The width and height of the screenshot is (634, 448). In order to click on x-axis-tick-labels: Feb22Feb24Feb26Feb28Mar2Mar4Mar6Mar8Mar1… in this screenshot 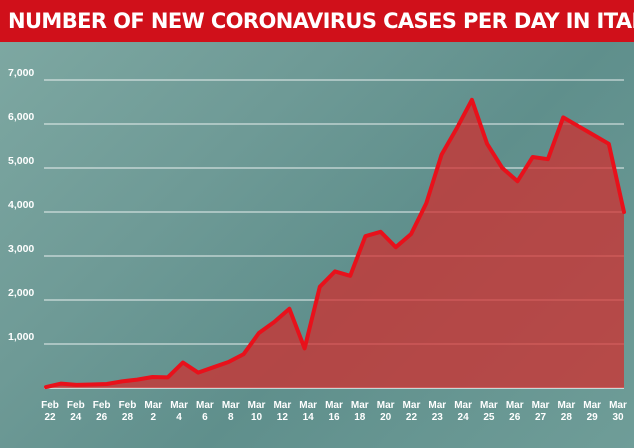, I will do `click(334, 411)`.